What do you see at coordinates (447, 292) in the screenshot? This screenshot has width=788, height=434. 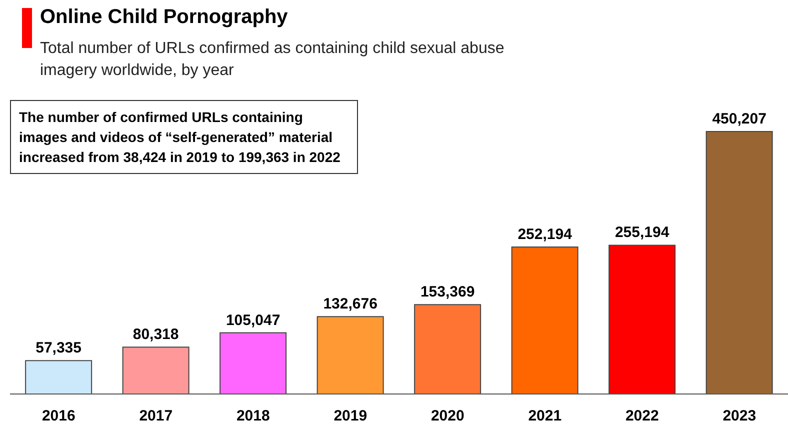 I see `data-label: 153,369` at bounding box center [447, 292].